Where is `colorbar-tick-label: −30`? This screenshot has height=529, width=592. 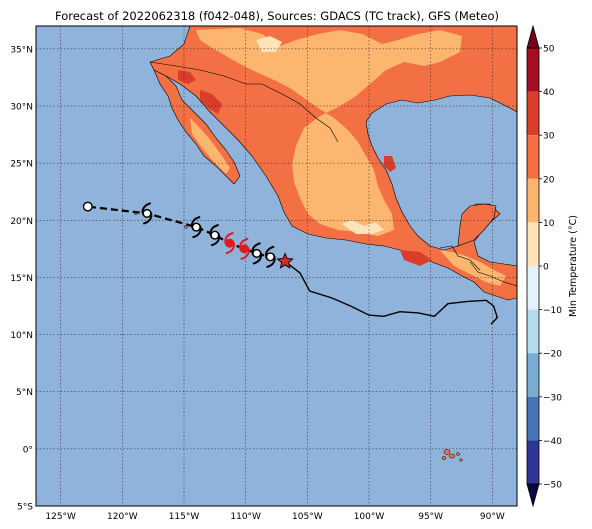 colorbar-tick-label: −30 is located at coordinates (552, 398).